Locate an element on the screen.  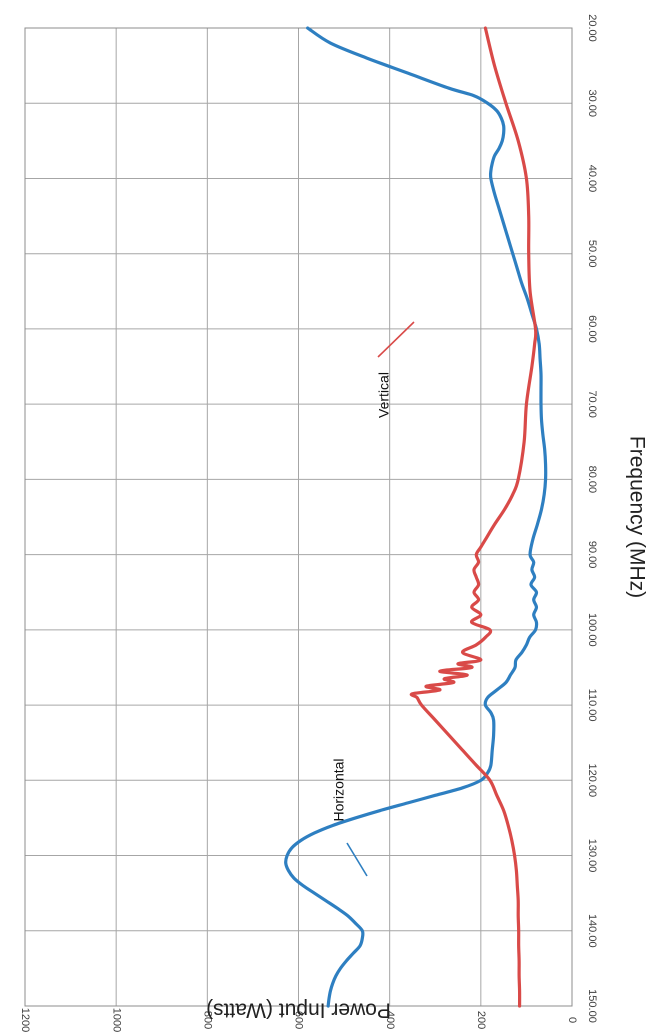
y-tick-label: 600 is located at coordinates (299, 1020).